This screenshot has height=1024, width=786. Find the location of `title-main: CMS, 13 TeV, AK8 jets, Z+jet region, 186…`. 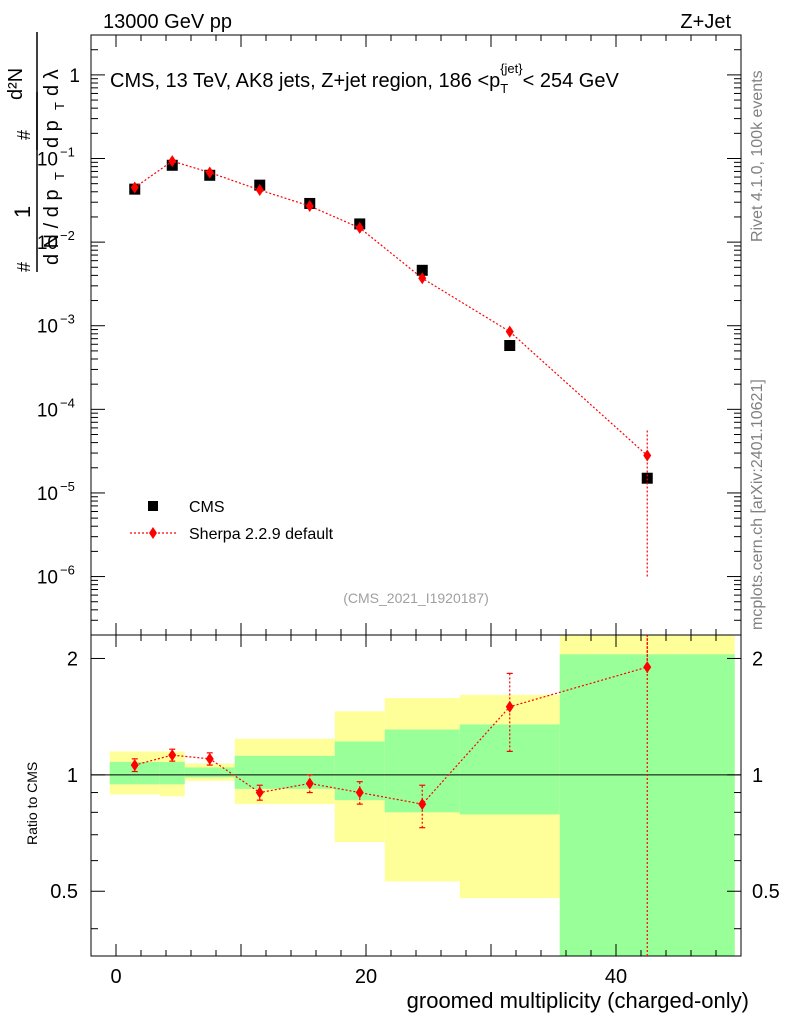

title-main: CMS, 13 TeV, AK8 jets, Z+jet region, 186… is located at coordinates (305, 81).